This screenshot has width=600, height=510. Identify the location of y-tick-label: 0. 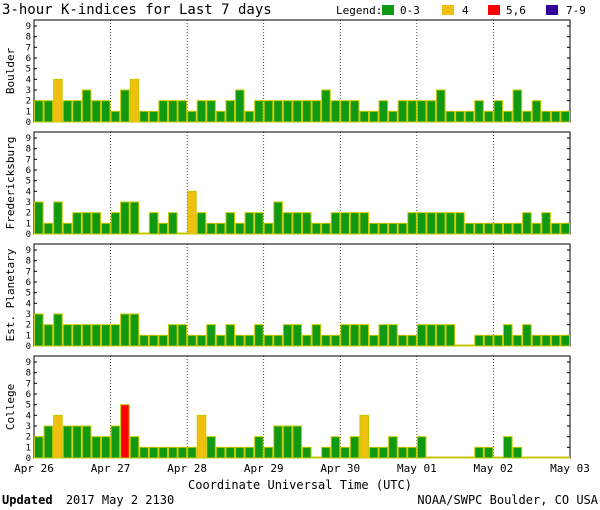
(28, 235).